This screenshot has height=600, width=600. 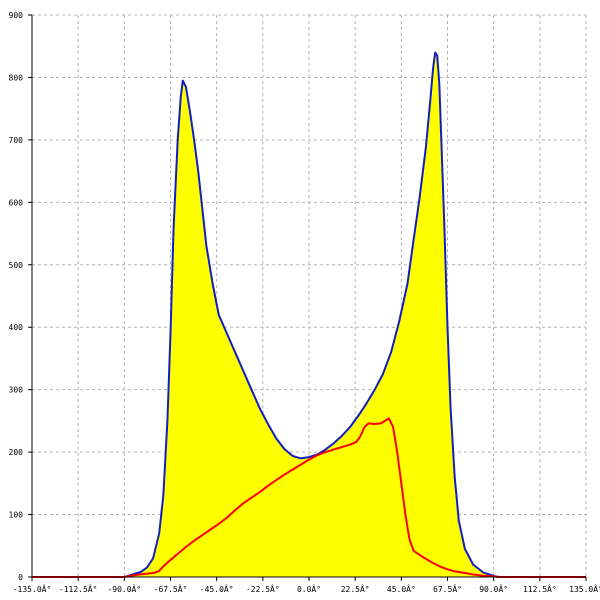 I want to click on x-tick-label: 0.0Â°, so click(x=309, y=588).